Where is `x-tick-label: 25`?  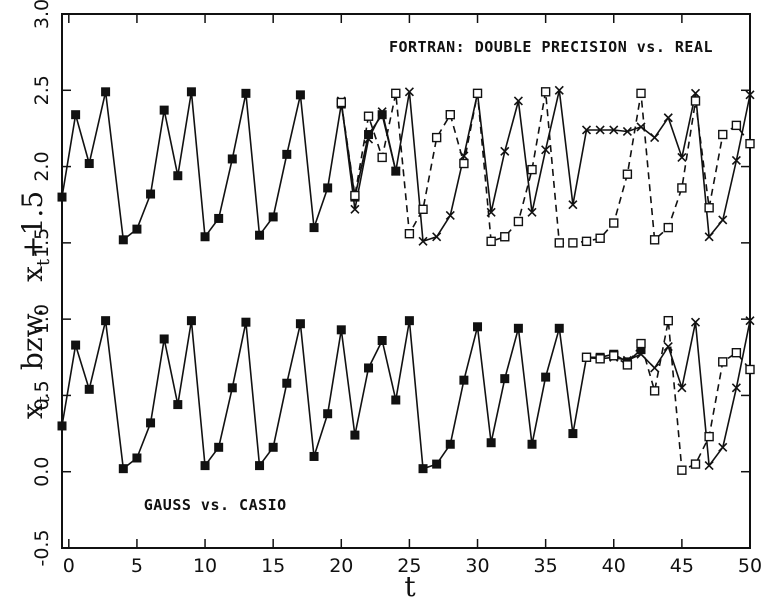
x-tick-label: 25 is located at coordinates (409, 566).